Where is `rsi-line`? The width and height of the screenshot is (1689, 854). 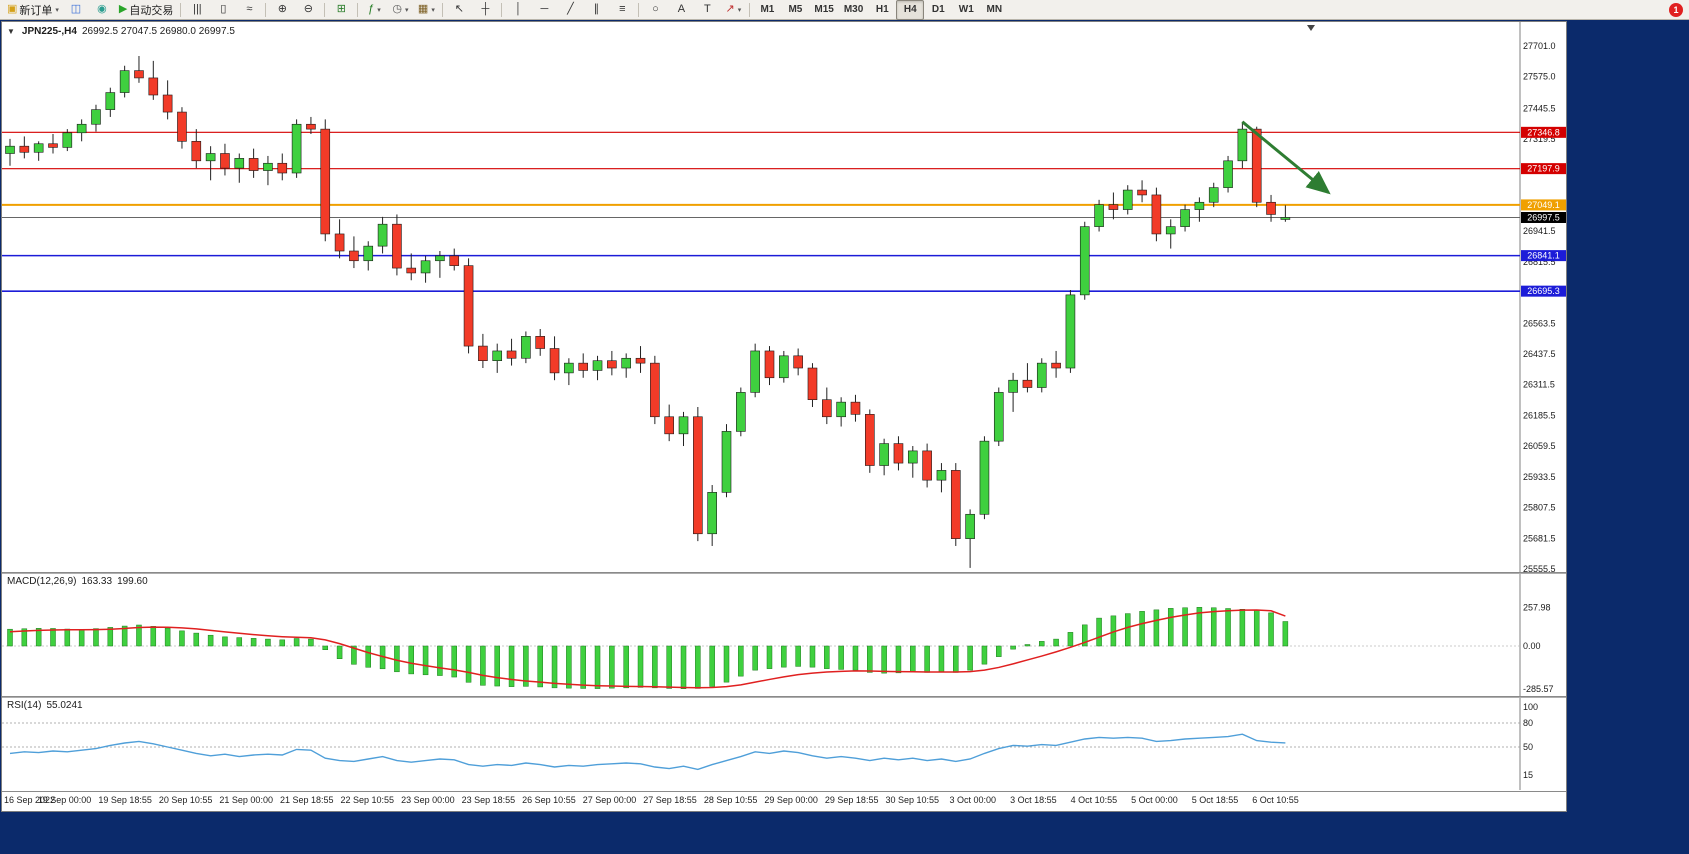 rsi-line is located at coordinates (647, 752).